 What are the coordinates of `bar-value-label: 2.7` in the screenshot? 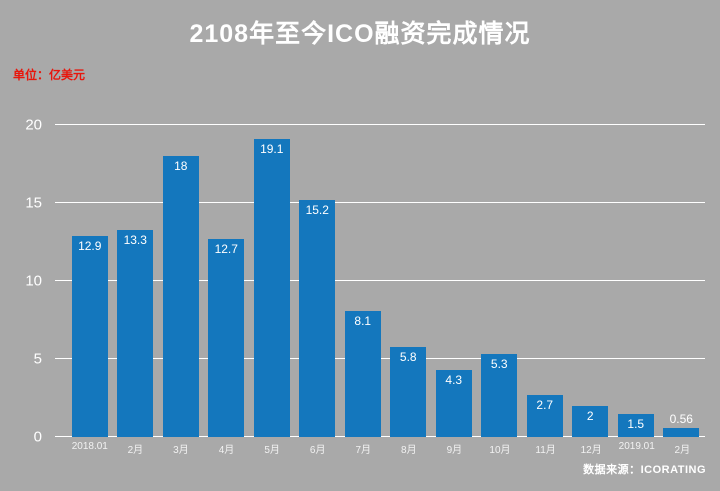 It's located at (545, 404).